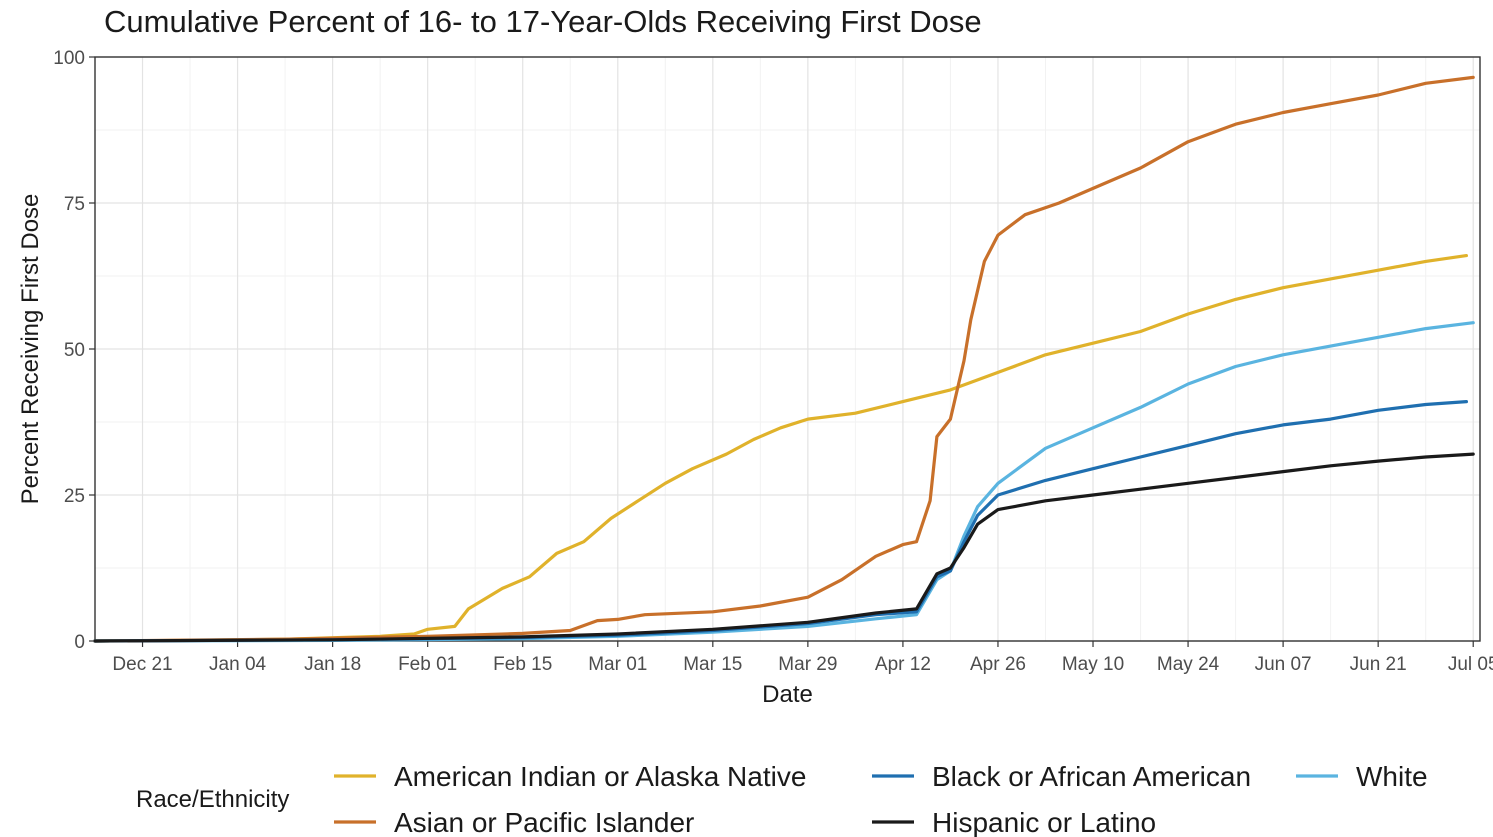 The height and width of the screenshot is (837, 1493). What do you see at coordinates (1044, 822) in the screenshot?
I see `legend-label-hispanic-or-latino: Hispanic or Latino` at bounding box center [1044, 822].